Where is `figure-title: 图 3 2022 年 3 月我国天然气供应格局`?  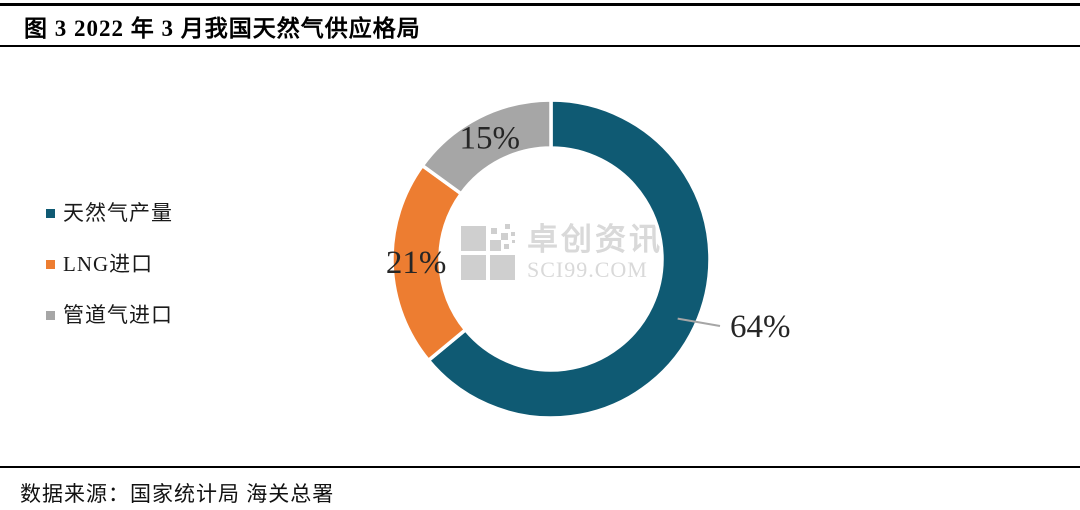
figure-title: 图 3 2022 年 3 月我国天然气供应格局 is located at coordinates (222, 28).